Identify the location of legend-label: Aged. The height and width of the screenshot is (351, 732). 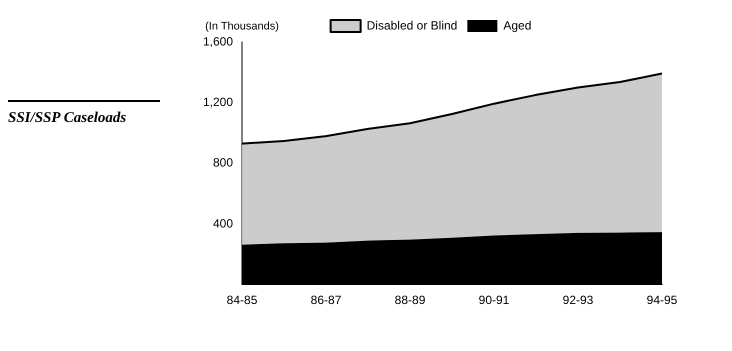
(517, 25).